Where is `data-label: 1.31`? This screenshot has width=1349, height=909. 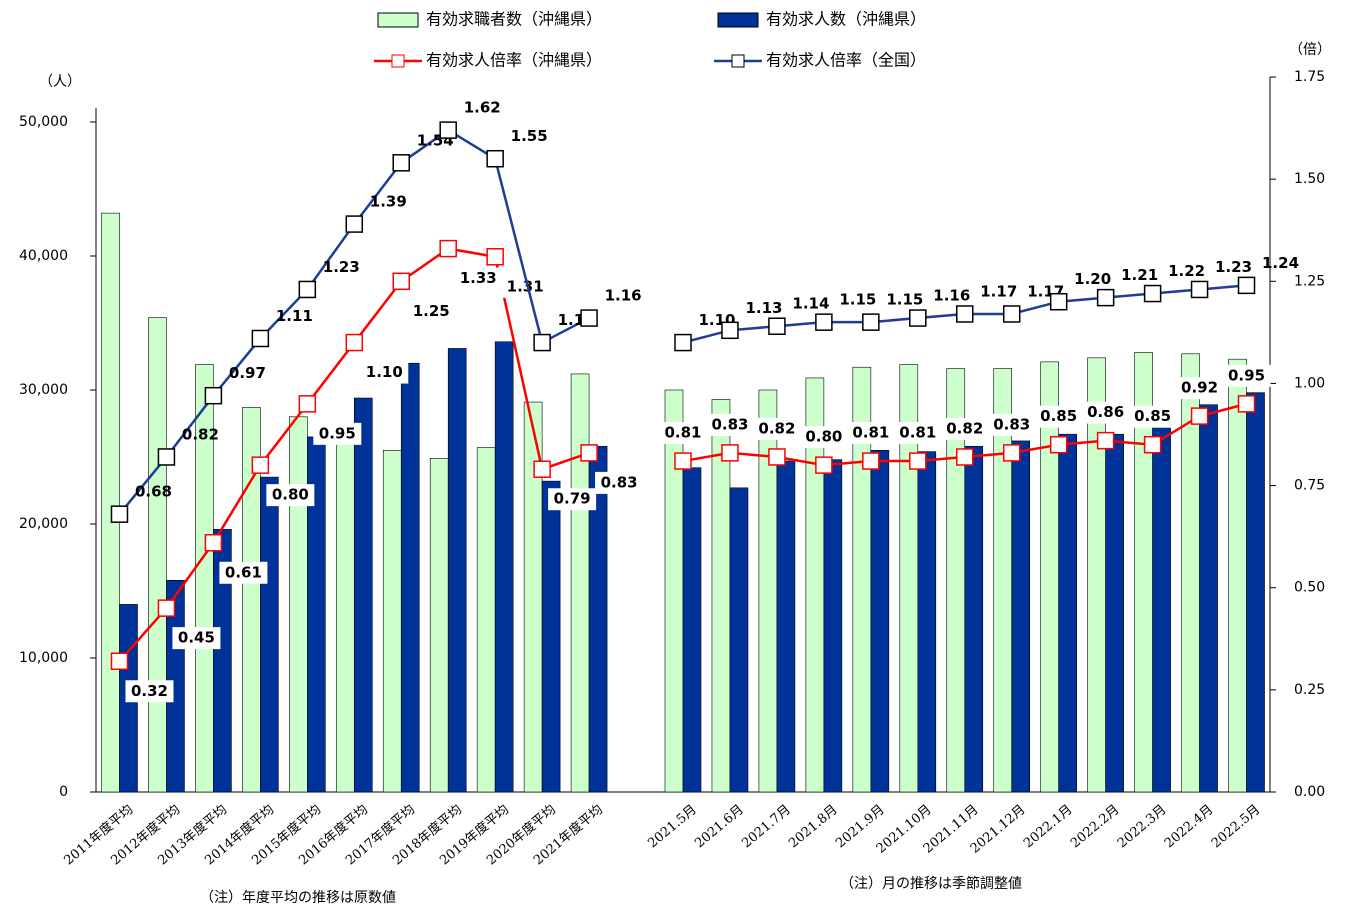
data-label: 1.31 is located at coordinates (525, 286).